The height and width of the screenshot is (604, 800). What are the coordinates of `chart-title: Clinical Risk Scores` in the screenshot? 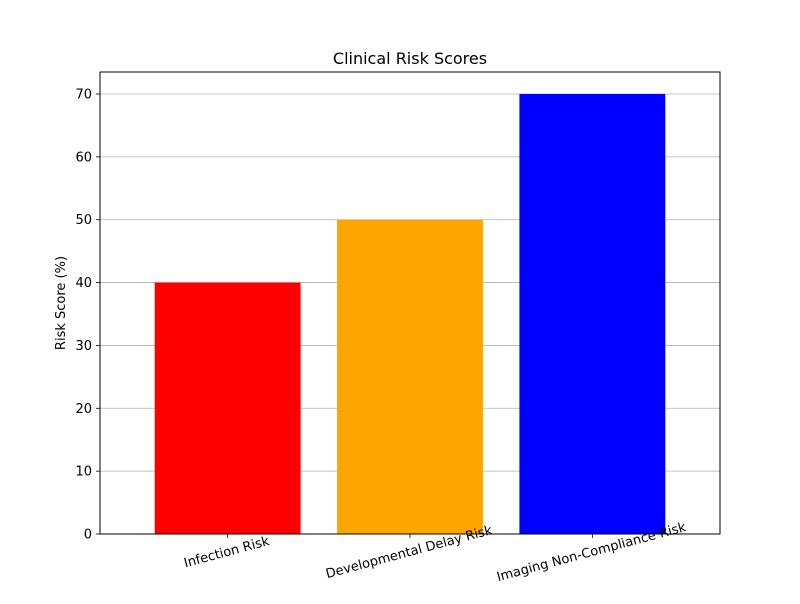 It's located at (410, 58).